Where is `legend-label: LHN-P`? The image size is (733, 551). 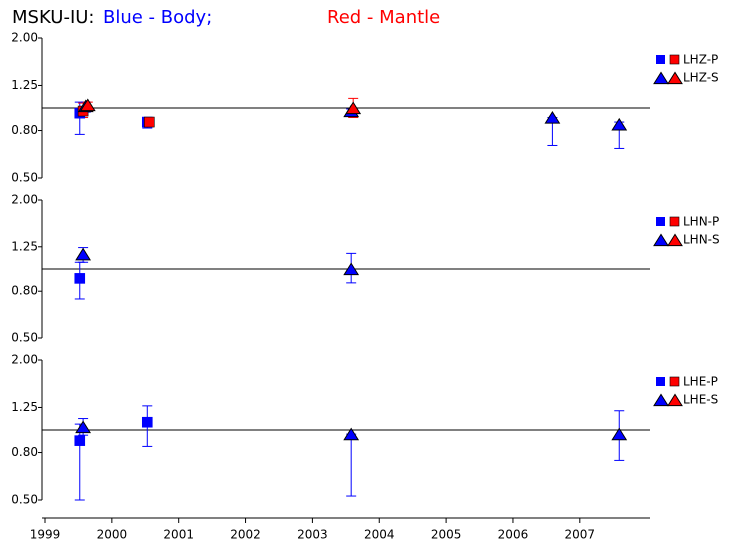 legend-label: LHN-P is located at coordinates (701, 222).